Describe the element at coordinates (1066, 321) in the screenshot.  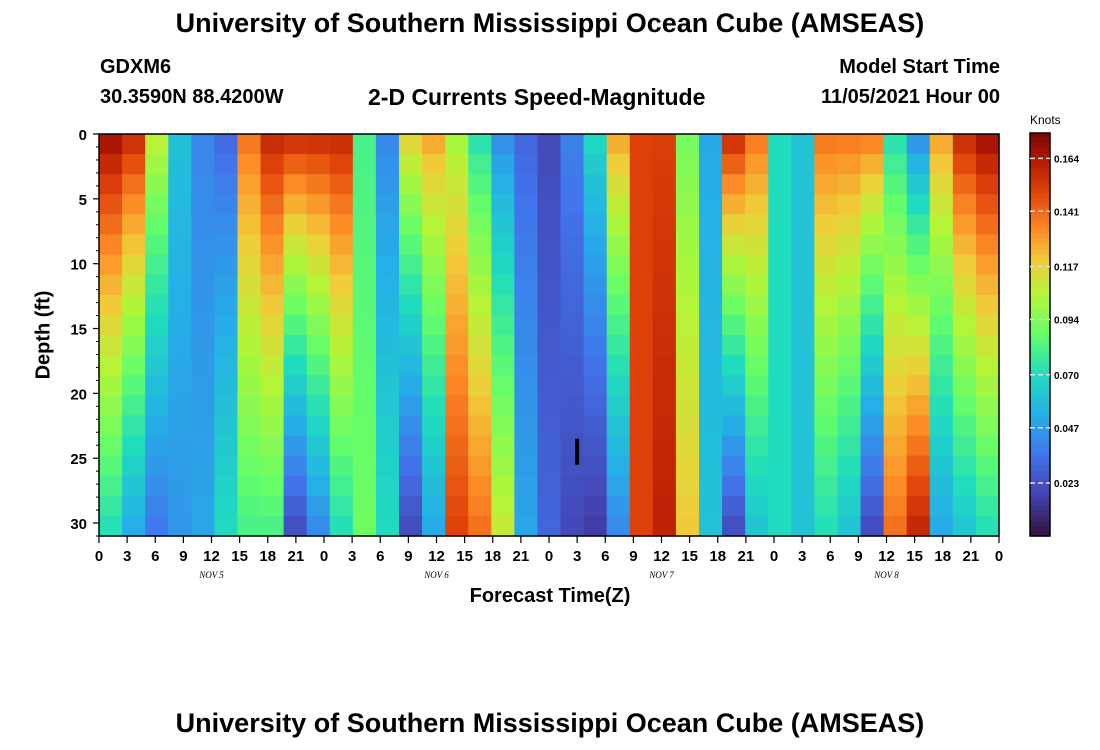
I see `colorbar-tick-label: 0.094` at that location.